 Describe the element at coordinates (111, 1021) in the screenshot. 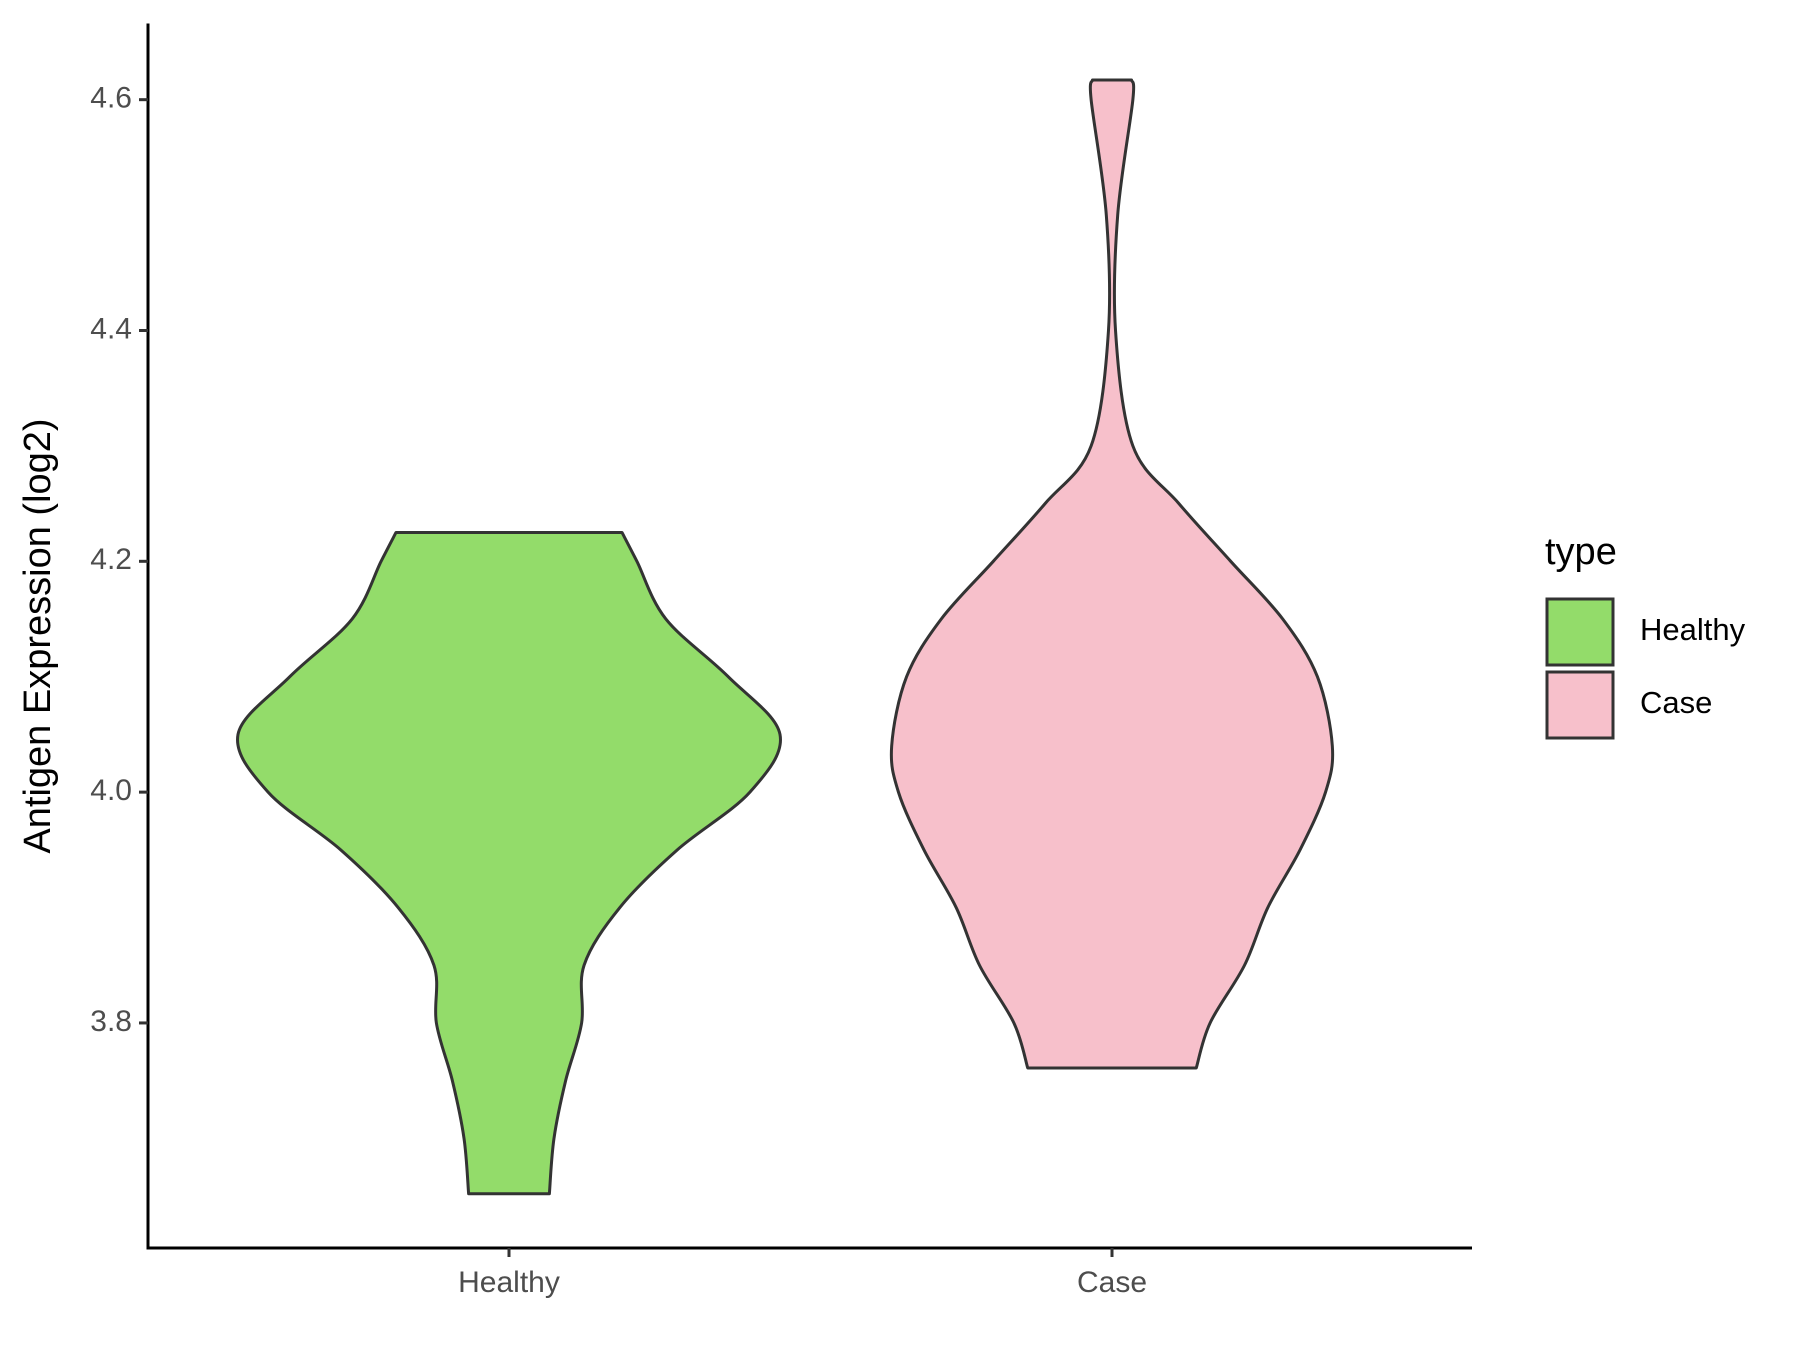

I see `y-tick-label: 3.8` at that location.